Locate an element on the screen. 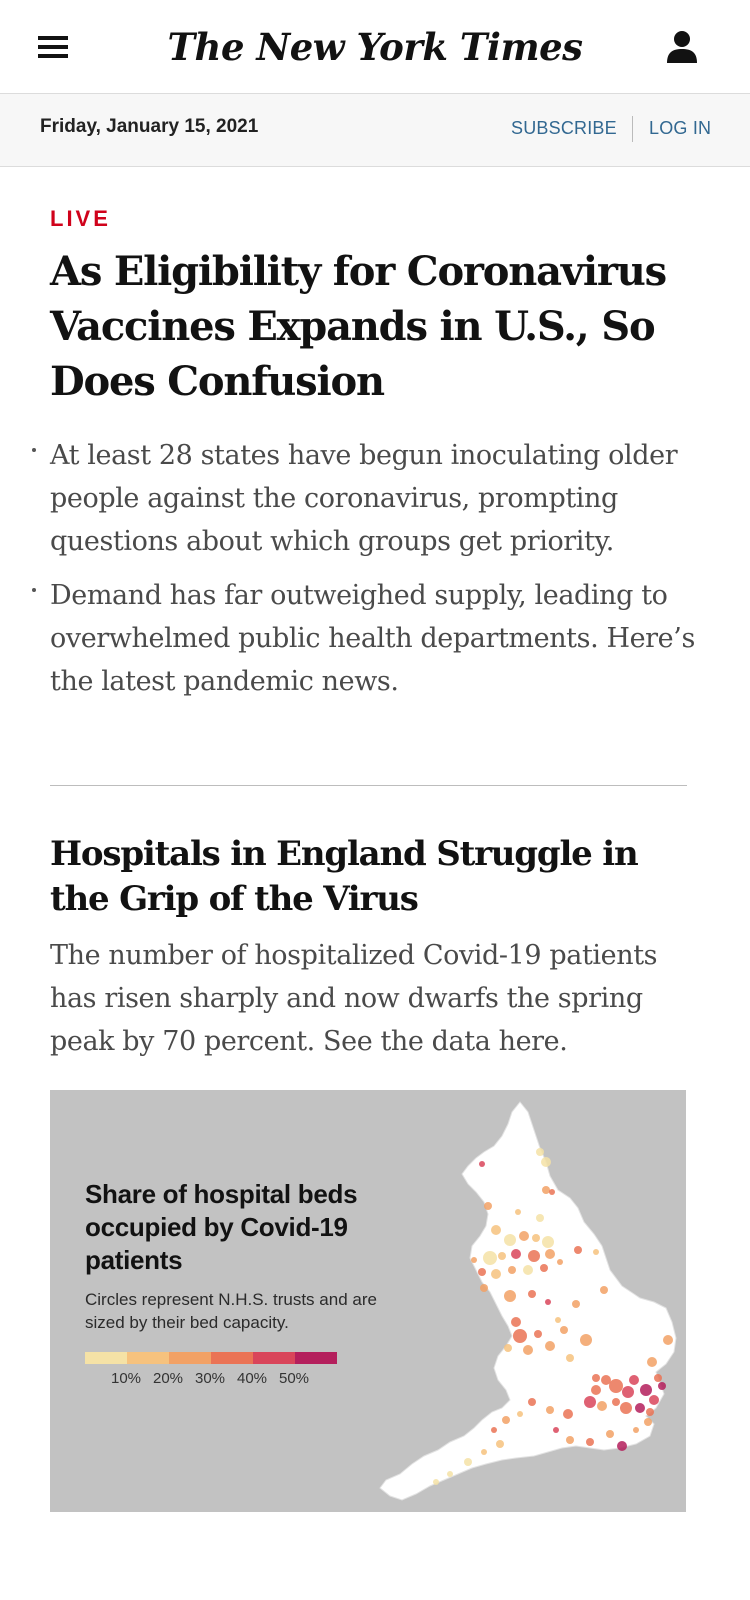 The height and width of the screenshot is (1600, 750). legend-label: 10% is located at coordinates (126, 1378).